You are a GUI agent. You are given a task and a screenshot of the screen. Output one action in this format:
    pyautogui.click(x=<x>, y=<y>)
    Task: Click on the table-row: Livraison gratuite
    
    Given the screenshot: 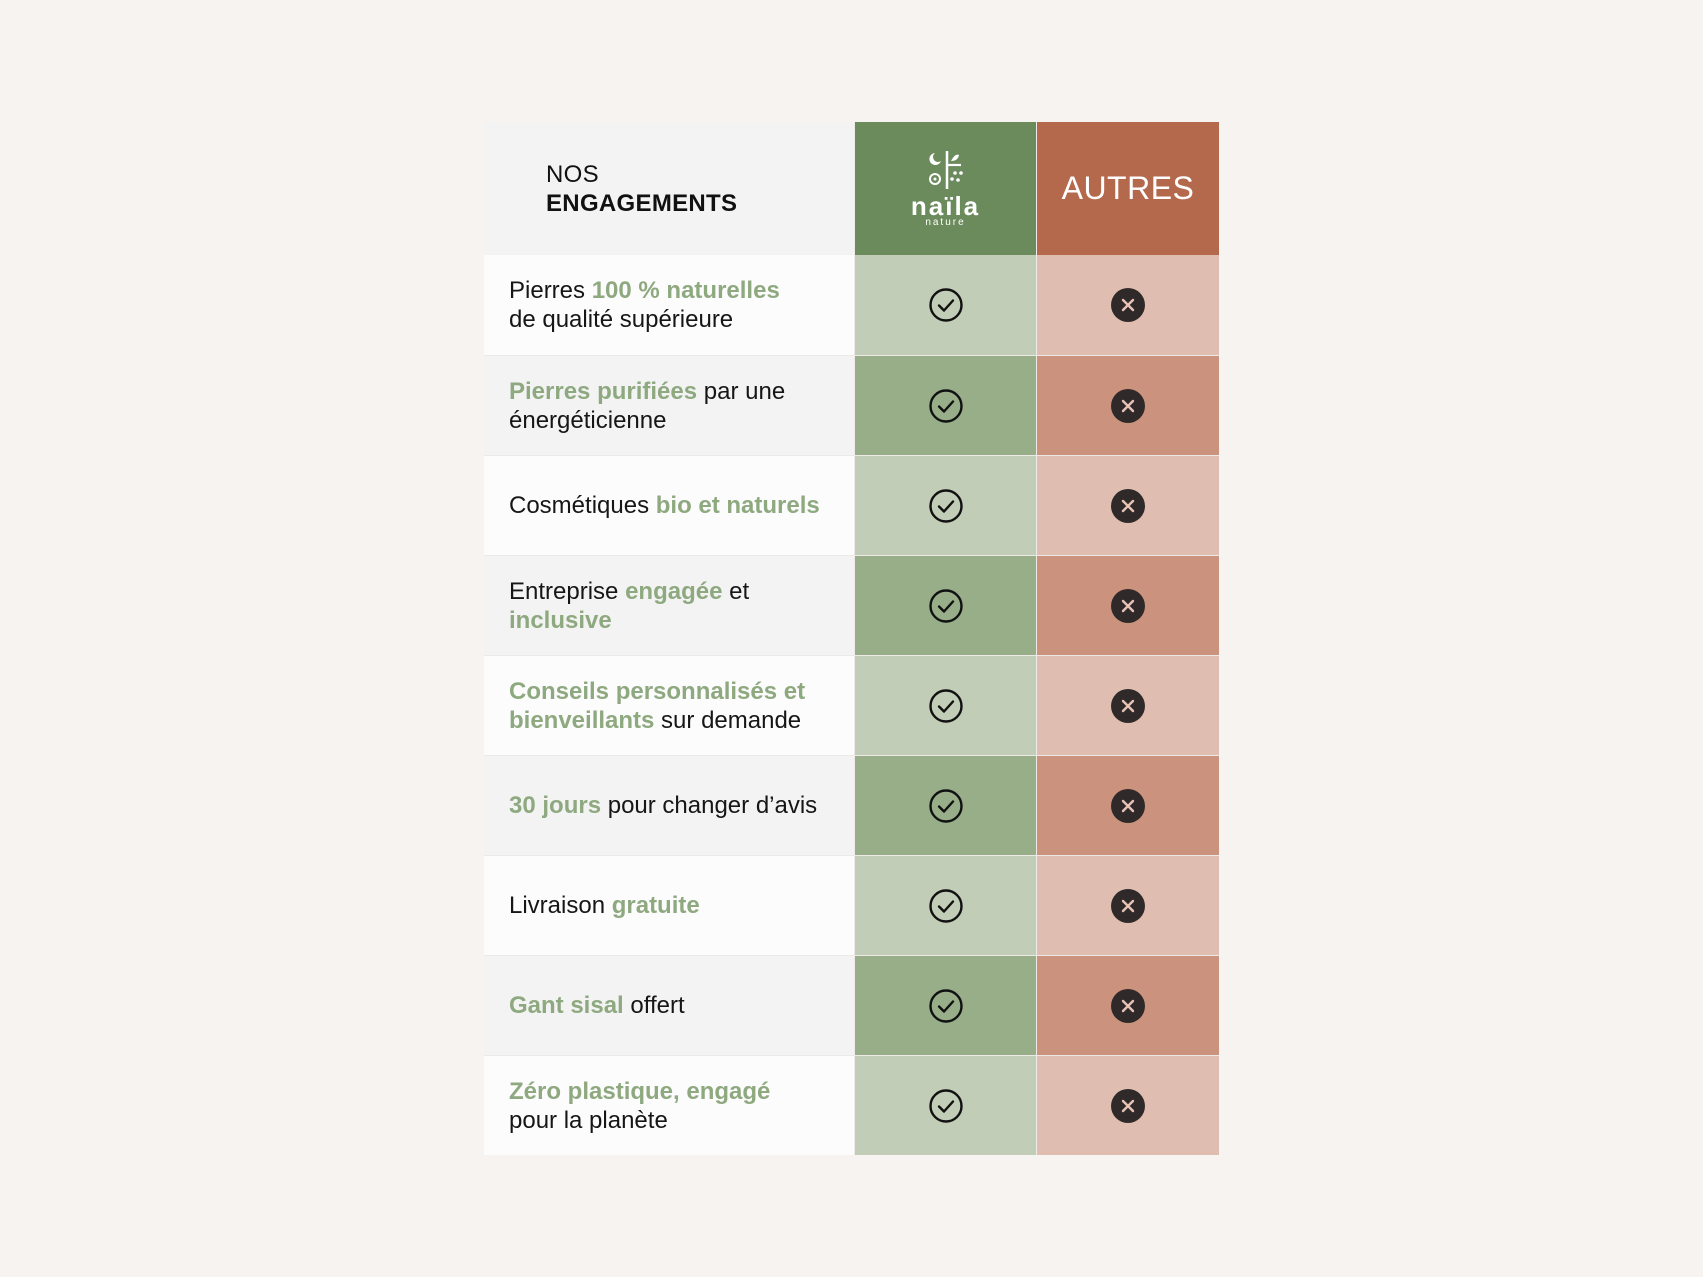 What is the action you would take?
    pyautogui.click(x=851, y=905)
    